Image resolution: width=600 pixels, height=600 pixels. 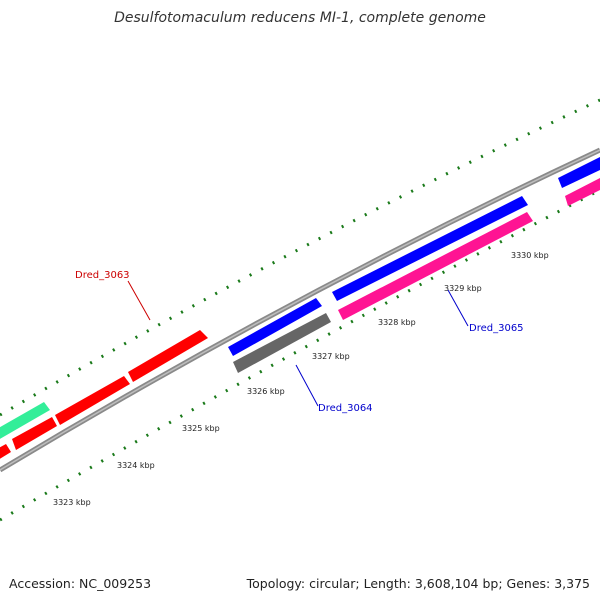 I want to click on gene-label-dred-3063: Dred_3063, so click(x=102, y=275).